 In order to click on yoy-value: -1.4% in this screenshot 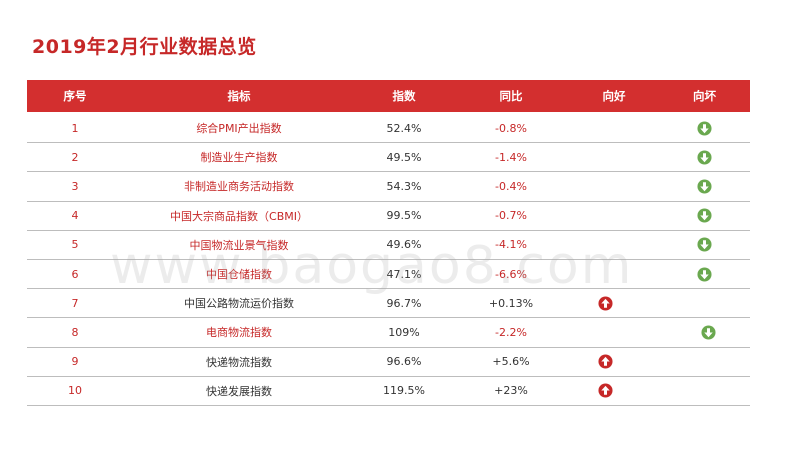, I will do `click(511, 157)`.